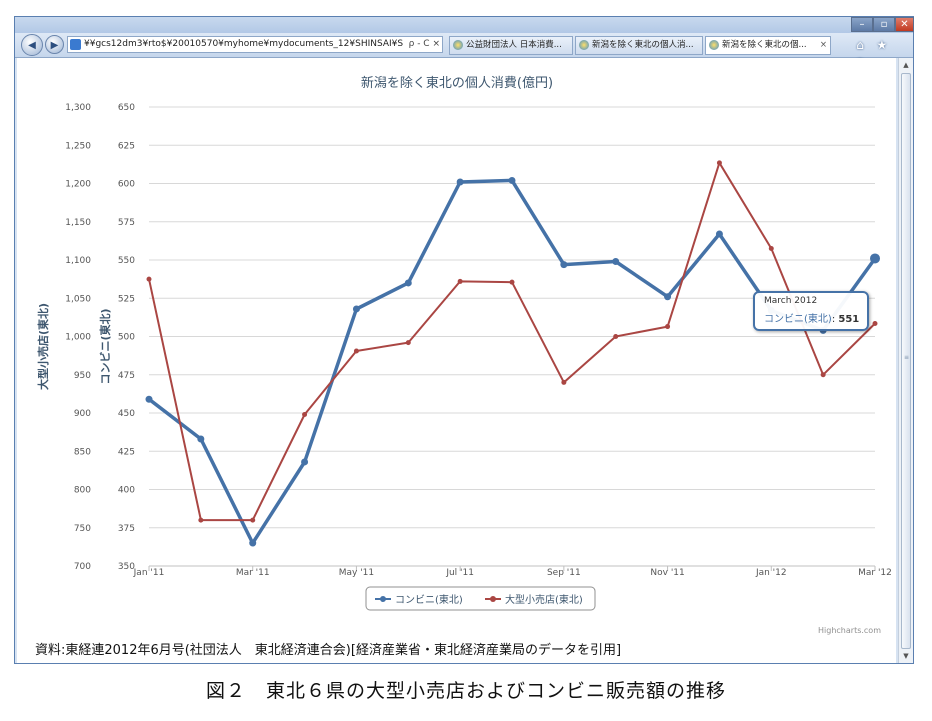 This screenshot has height=721, width=932. Describe the element at coordinates (798, 319) in the screenshot. I see `tooltip-series: コンビニ(東北)` at that location.